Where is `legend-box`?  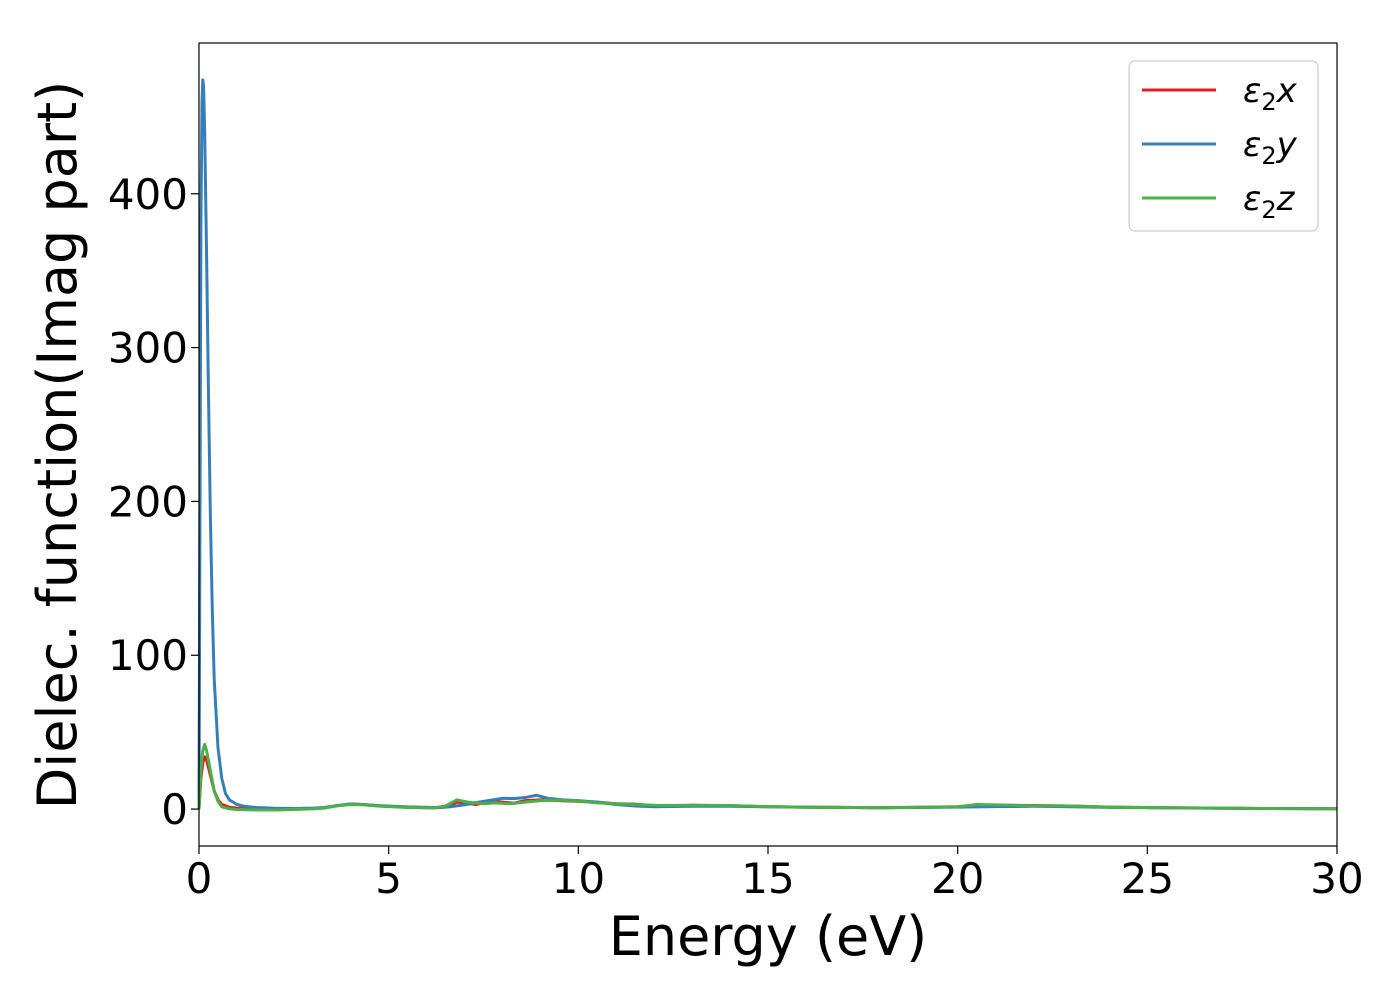
legend-box is located at coordinates (1223, 146).